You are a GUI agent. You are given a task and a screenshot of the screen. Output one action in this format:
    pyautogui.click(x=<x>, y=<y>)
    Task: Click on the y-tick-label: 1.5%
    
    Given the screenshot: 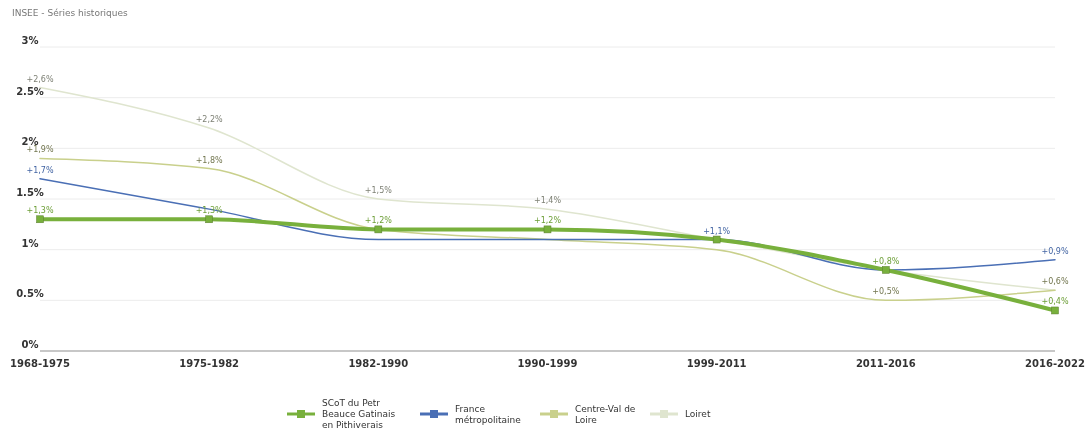 What is the action you would take?
    pyautogui.click(x=30, y=192)
    